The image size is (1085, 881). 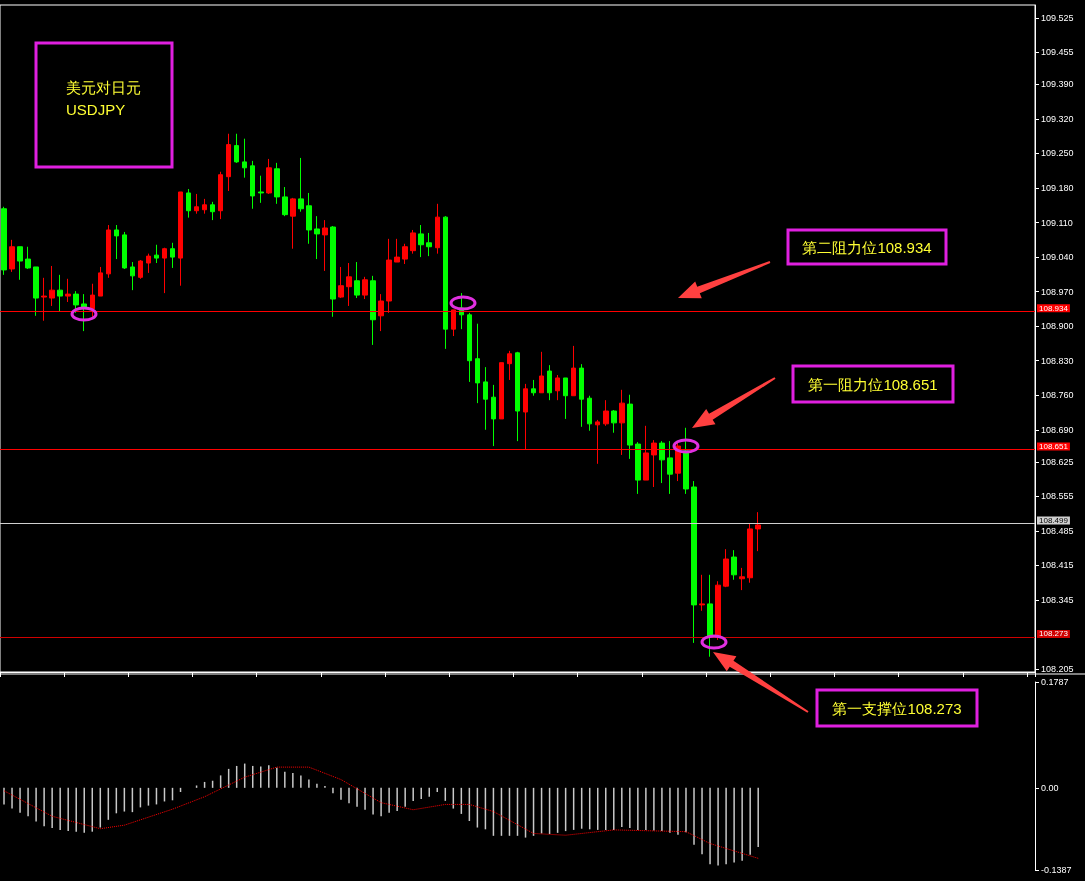 What do you see at coordinates (1054, 634) in the screenshot?
I see `ref-line-label: 108.273` at bounding box center [1054, 634].